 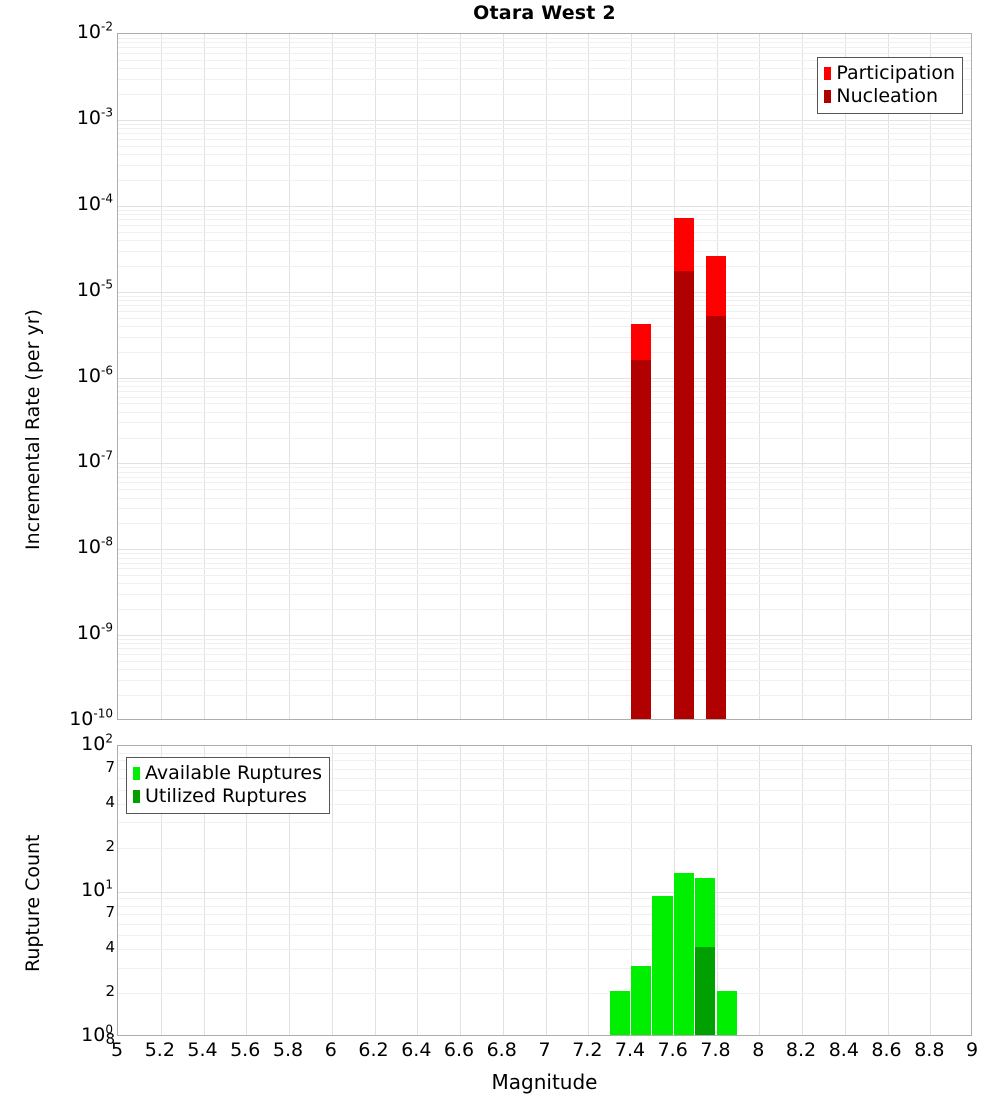 What do you see at coordinates (895, 73) in the screenshot?
I see `legend-label-participation: Participation` at bounding box center [895, 73].